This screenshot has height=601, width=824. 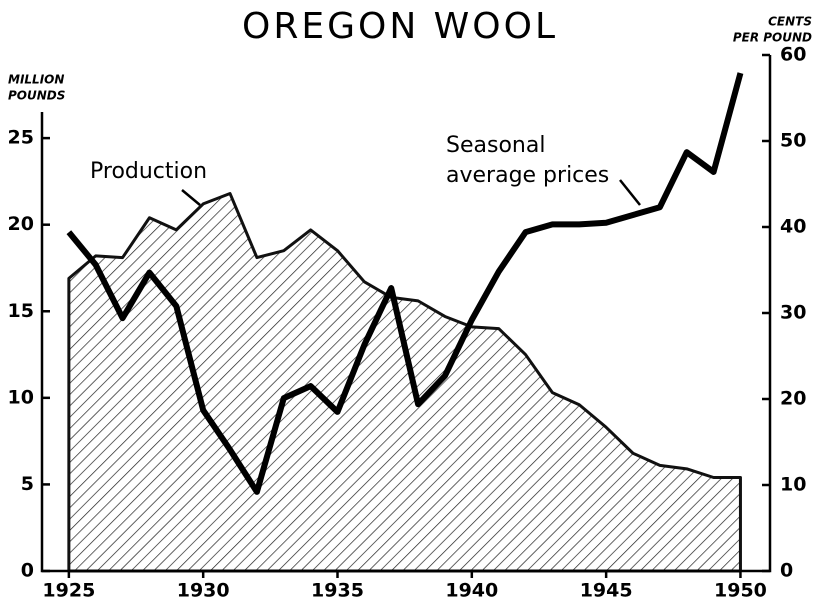 What do you see at coordinates (793, 485) in the screenshot?
I see `y2-tick-label: 10` at bounding box center [793, 485].